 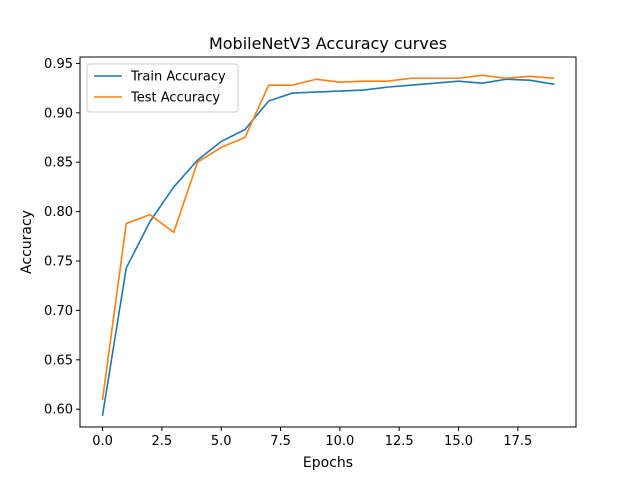 I want to click on y-tick-label: 0.60, so click(x=58, y=410).